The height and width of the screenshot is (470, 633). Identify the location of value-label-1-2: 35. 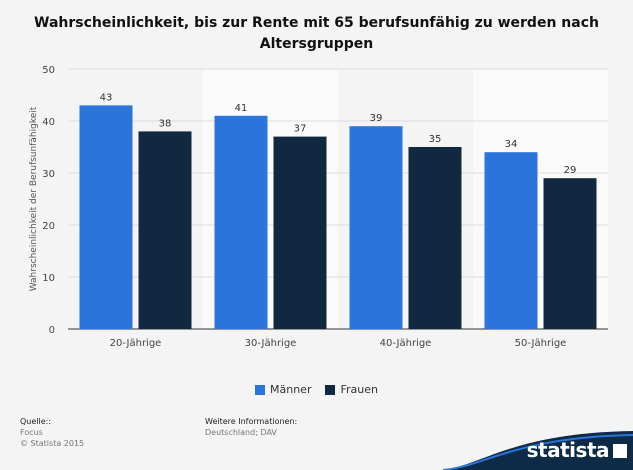
(435, 139).